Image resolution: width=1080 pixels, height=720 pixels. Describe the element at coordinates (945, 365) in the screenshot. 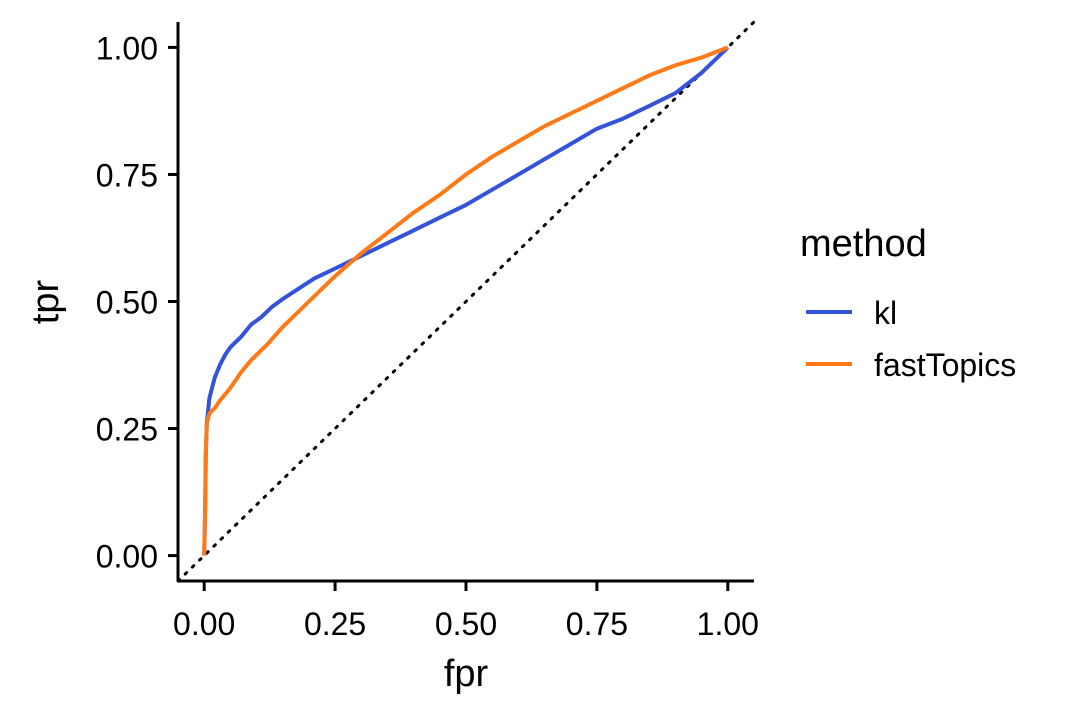

I see `legend-label-fasttopics: fastTopics` at that location.